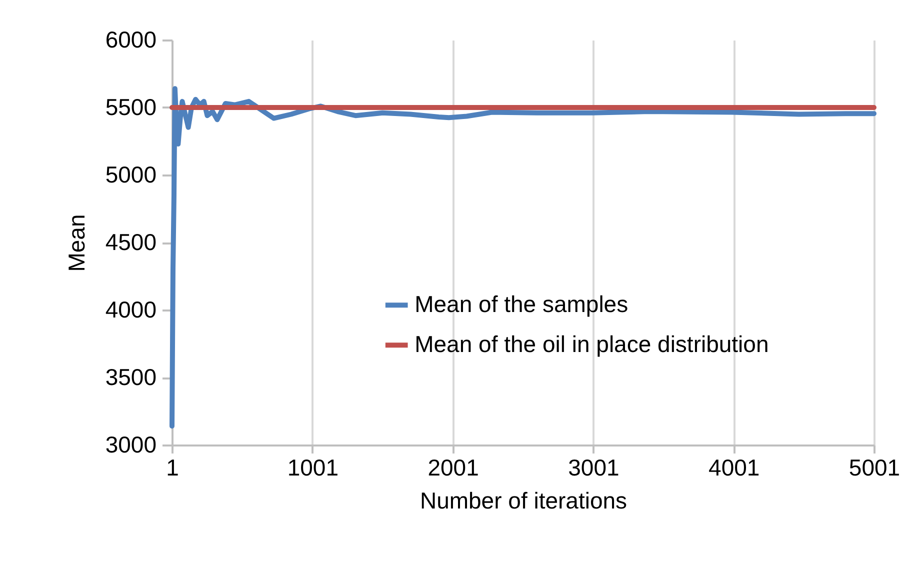  Describe the element at coordinates (591, 344) in the screenshot. I see `legend-label: Mean of the oil in place distribution` at that location.